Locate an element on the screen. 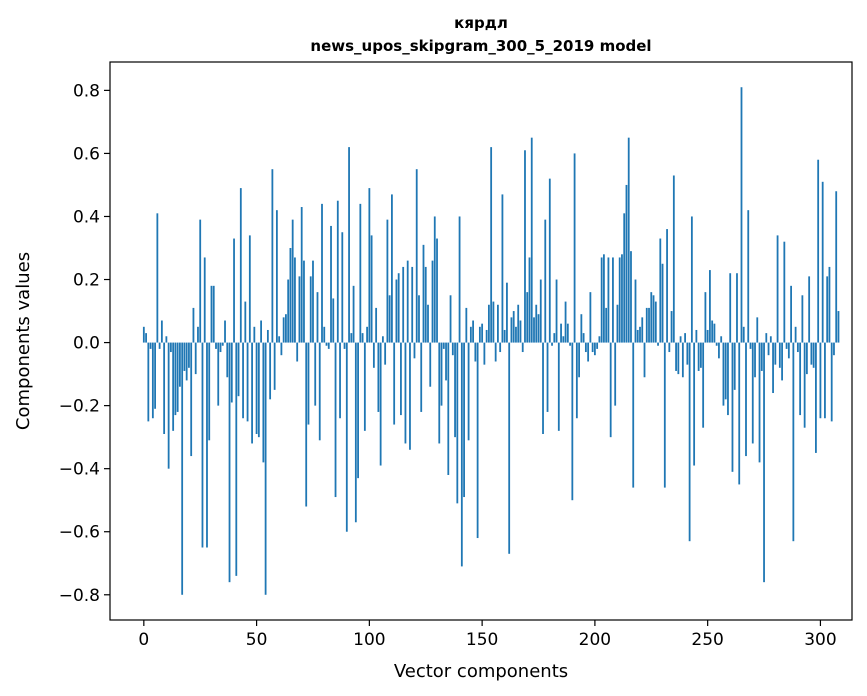 The width and height of the screenshot is (867, 696). x-tick-label: 150 is located at coordinates (482, 640).